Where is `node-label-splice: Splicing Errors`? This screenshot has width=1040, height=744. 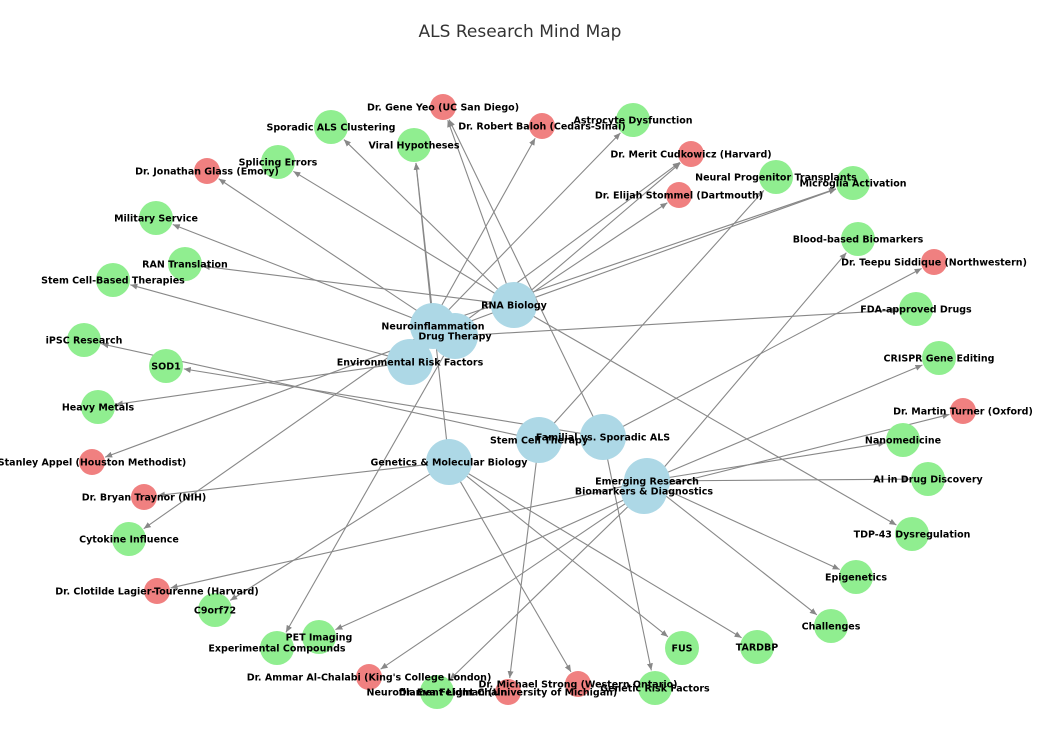
node-label-splice: Splicing Errors is located at coordinates (278, 163).